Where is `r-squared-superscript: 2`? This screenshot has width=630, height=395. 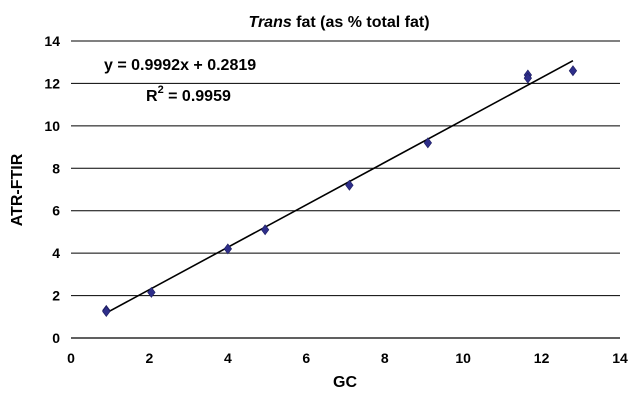
r-squared-superscript: 2 is located at coordinates (161, 90).